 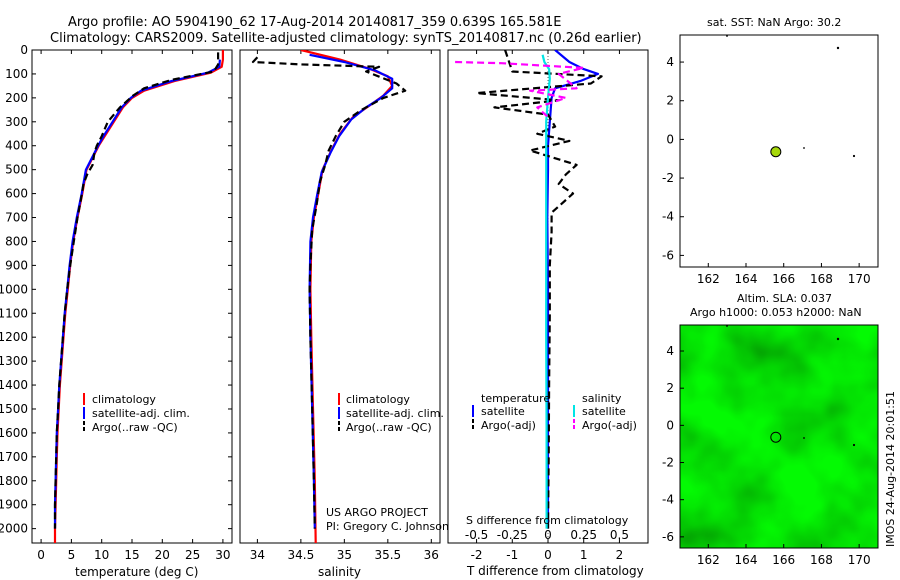 What do you see at coordinates (16, 122) in the screenshot?
I see `y-tick-label: 300` at bounding box center [16, 122].